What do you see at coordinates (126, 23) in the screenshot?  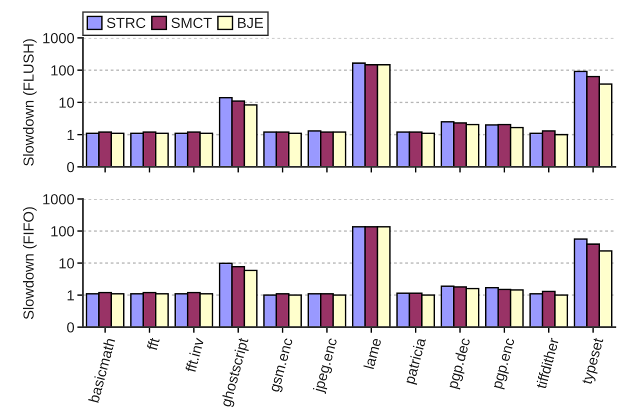 I see `legend-label: STRC` at bounding box center [126, 23].